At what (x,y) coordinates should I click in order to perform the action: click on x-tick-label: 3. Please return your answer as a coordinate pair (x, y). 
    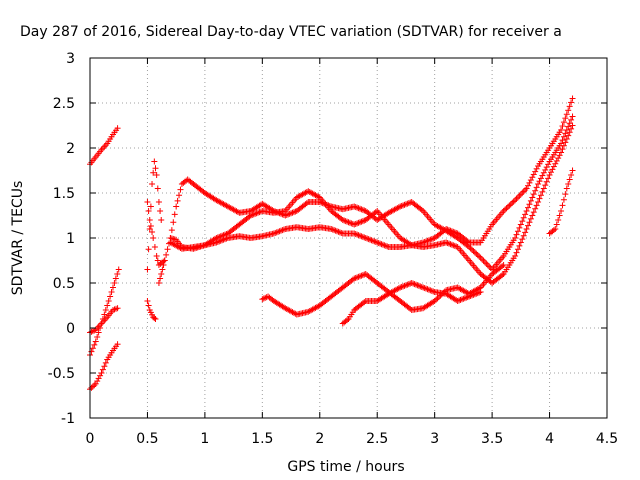
    Looking at the image, I should click on (434, 439).